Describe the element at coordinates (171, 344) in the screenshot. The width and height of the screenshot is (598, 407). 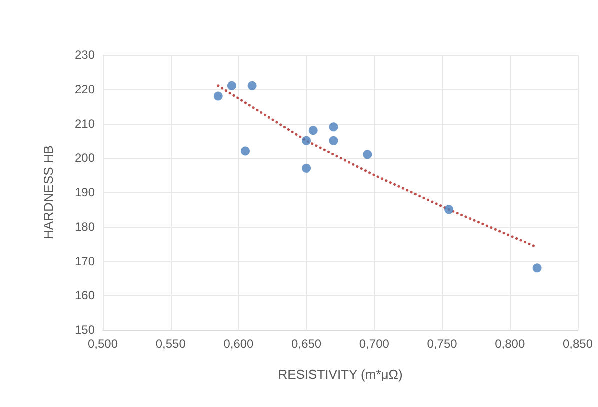
I see `x-tick-label: 0,550` at that location.